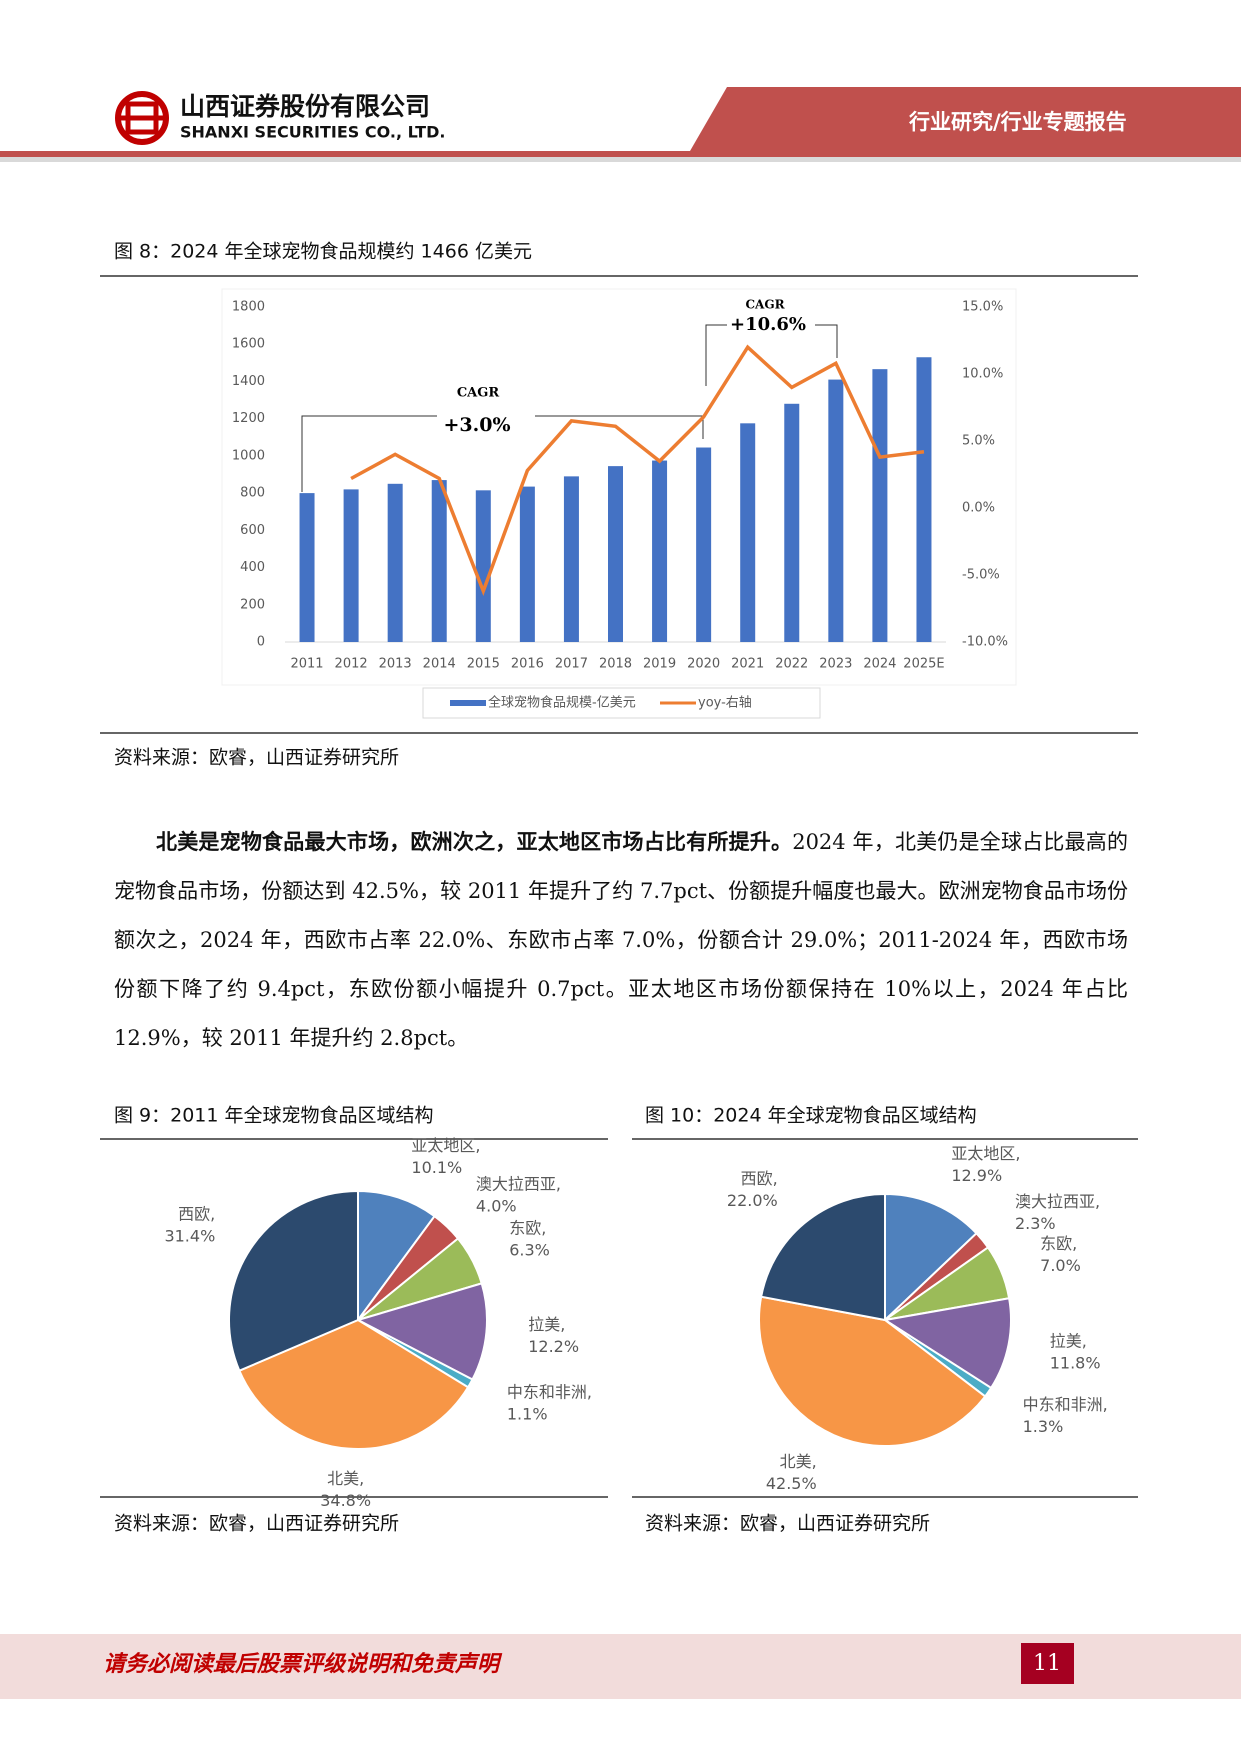 This screenshot has width=1241, height=1754. Describe the element at coordinates (248, 455) in the screenshot. I see `y-tick-label: 1000` at that location.